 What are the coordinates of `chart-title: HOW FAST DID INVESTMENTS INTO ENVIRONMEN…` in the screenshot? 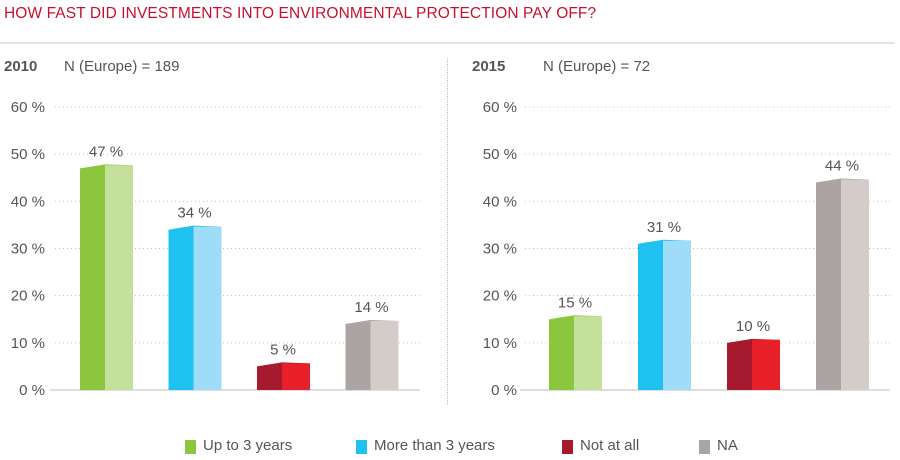 It's located at (300, 13).